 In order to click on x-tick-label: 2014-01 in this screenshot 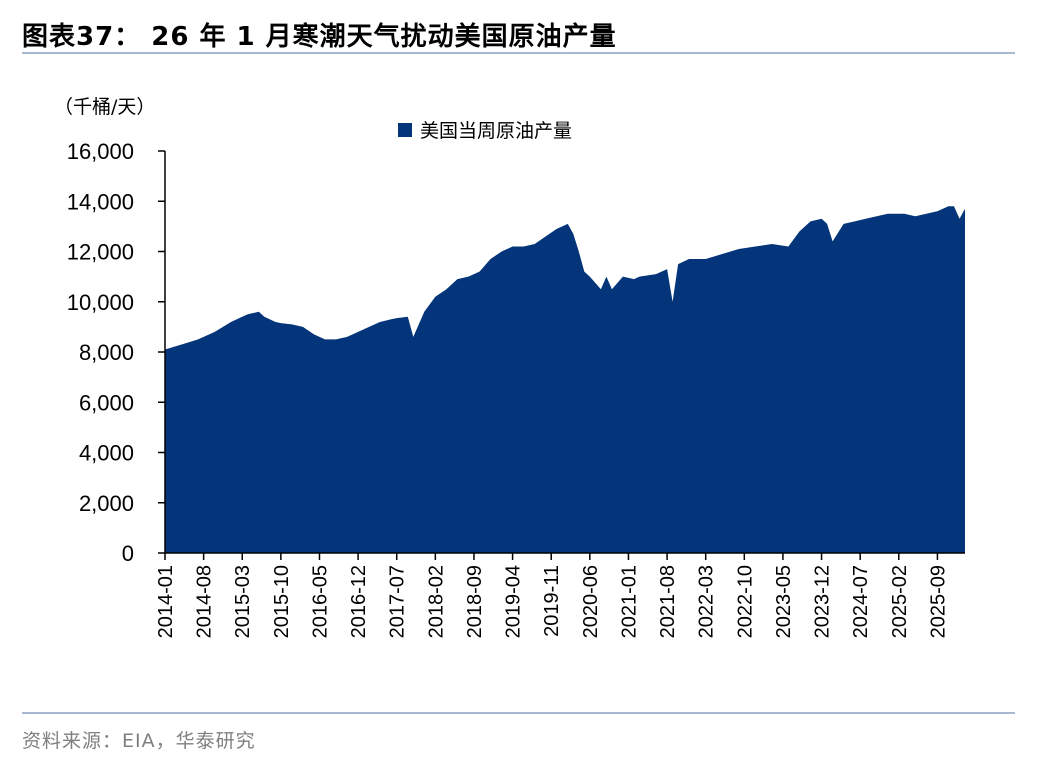, I will do `click(166, 601)`.